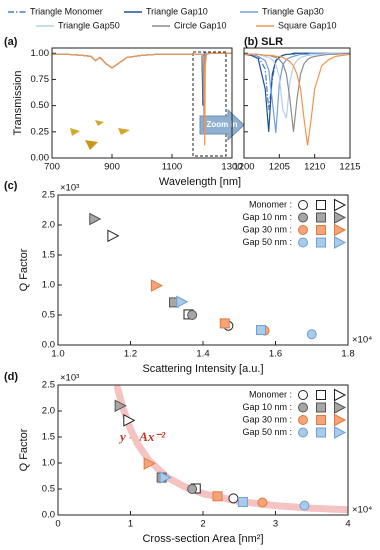  I want to click on fit-curve, so click(230, 449).